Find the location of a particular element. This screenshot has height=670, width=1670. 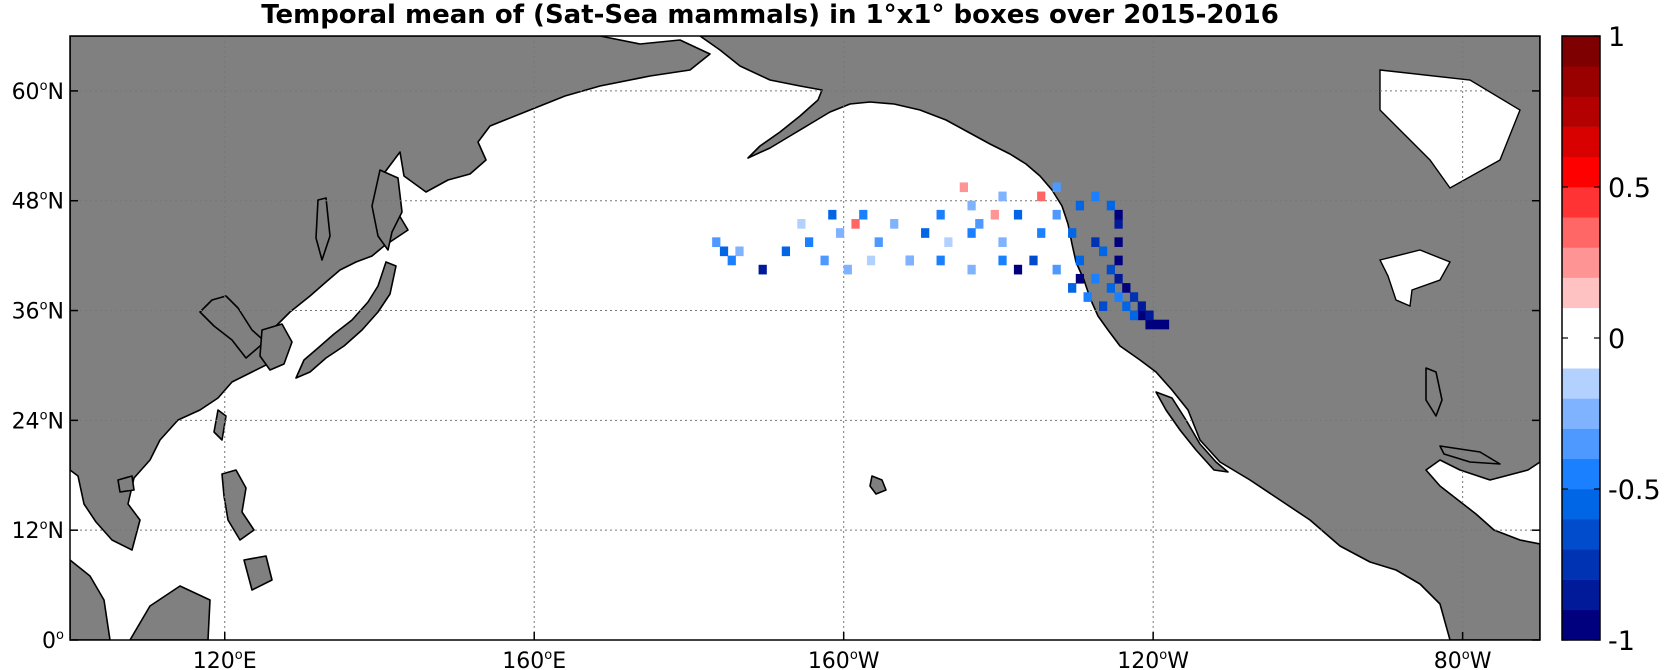

colorbar-tick-label: 0 is located at coordinates (1616, 339).